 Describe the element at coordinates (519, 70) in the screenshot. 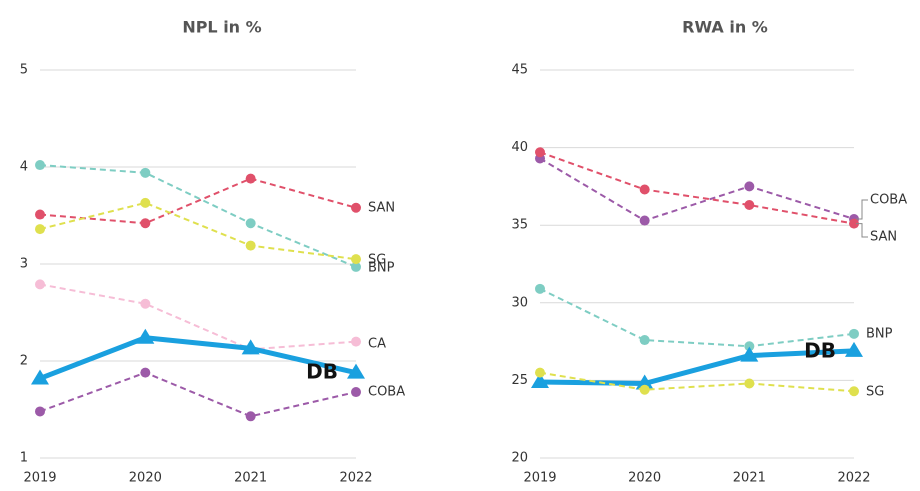

I see `y-tick-label: 45` at that location.